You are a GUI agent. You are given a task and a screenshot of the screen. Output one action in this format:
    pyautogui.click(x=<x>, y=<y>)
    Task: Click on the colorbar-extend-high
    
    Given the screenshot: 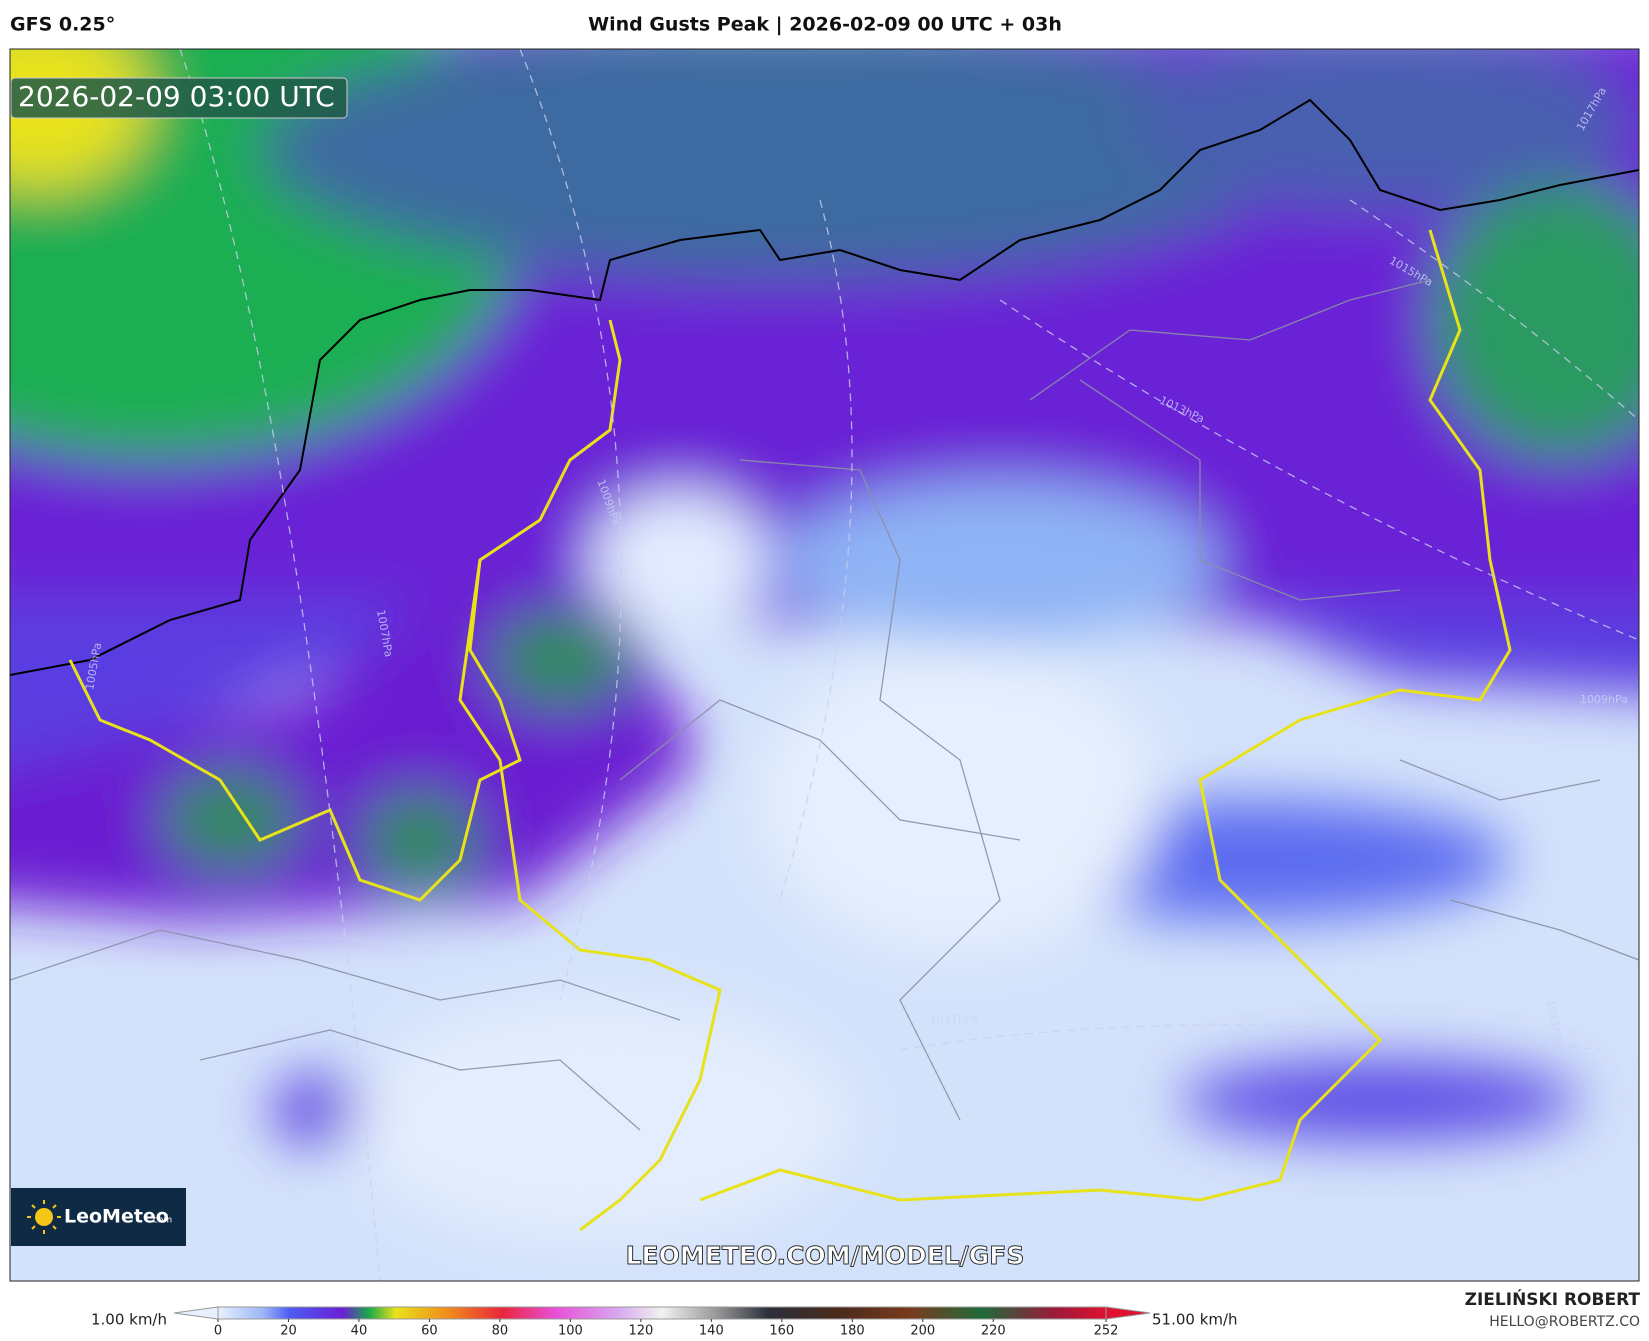 What is the action you would take?
    pyautogui.click(x=1128, y=1313)
    